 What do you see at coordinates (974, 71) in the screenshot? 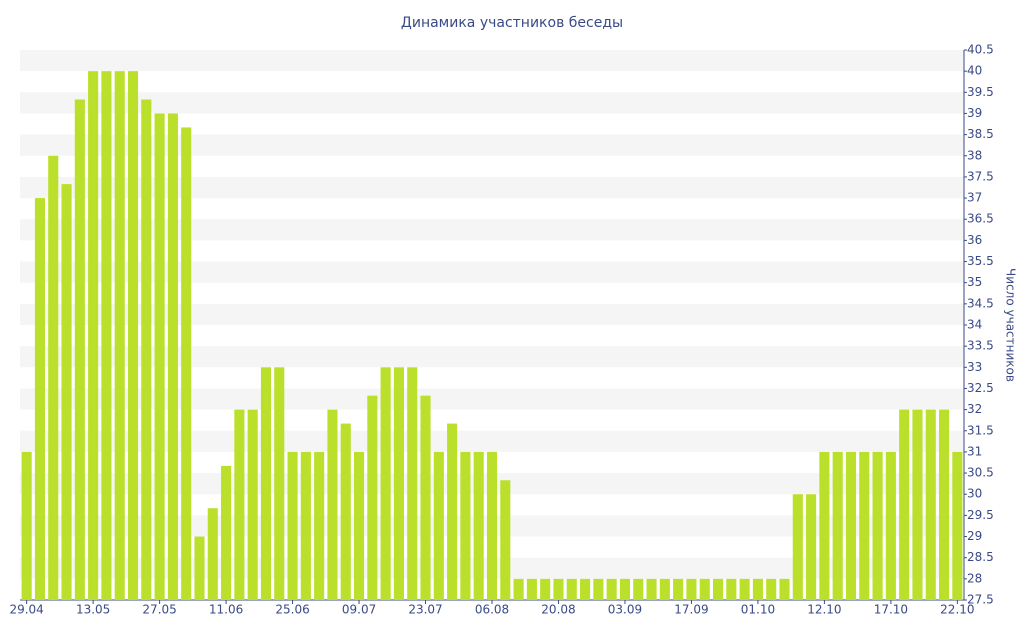
I see `y-tick-label: 40` at bounding box center [974, 71].